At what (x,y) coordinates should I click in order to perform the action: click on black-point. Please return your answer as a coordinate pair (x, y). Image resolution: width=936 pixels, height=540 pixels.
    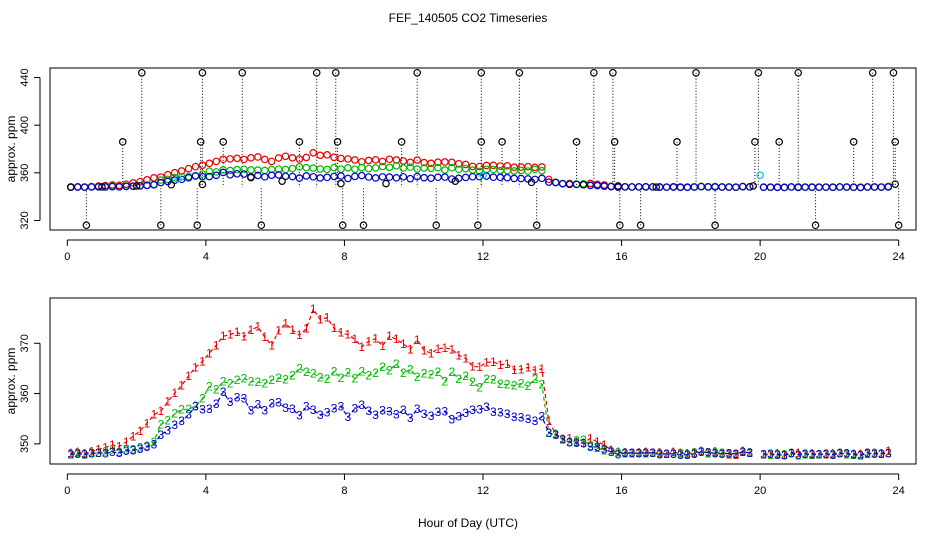
    Looking at the image, I should click on (102, 187).